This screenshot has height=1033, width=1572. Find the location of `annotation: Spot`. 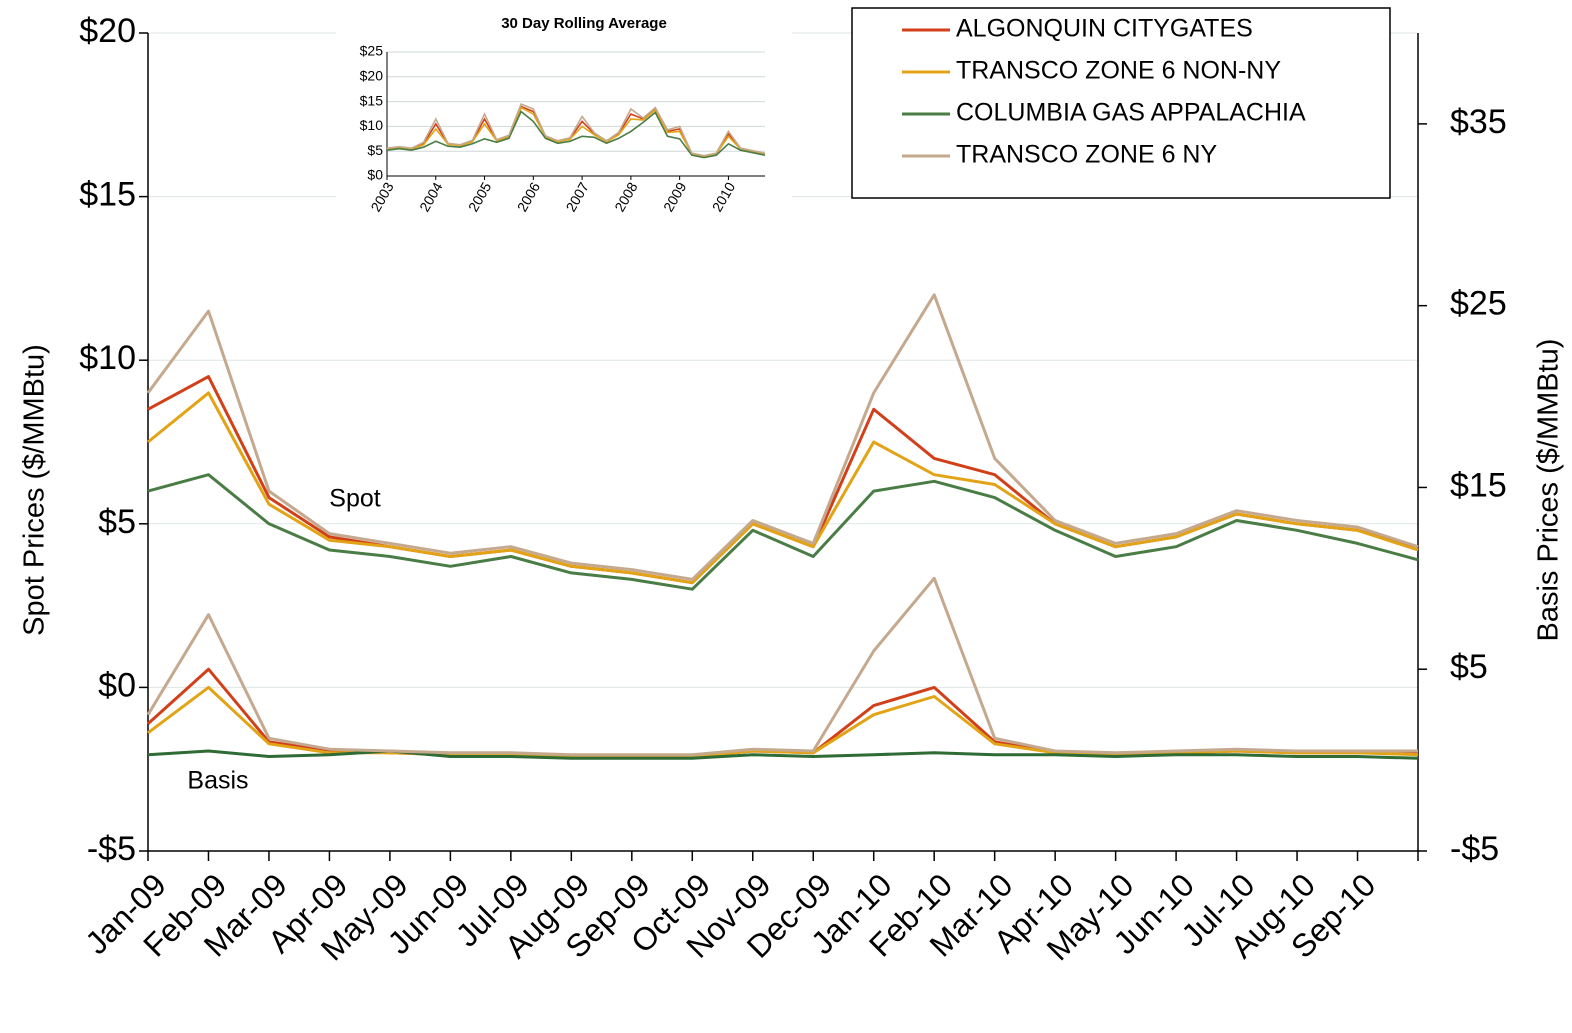

annotation: Spot is located at coordinates (354, 499).